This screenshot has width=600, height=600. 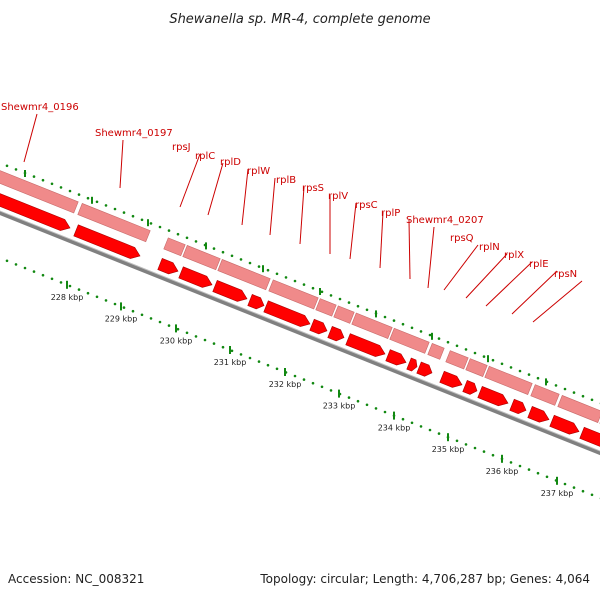 I want to click on gene-label: Shewmr4_0197, so click(x=134, y=133).